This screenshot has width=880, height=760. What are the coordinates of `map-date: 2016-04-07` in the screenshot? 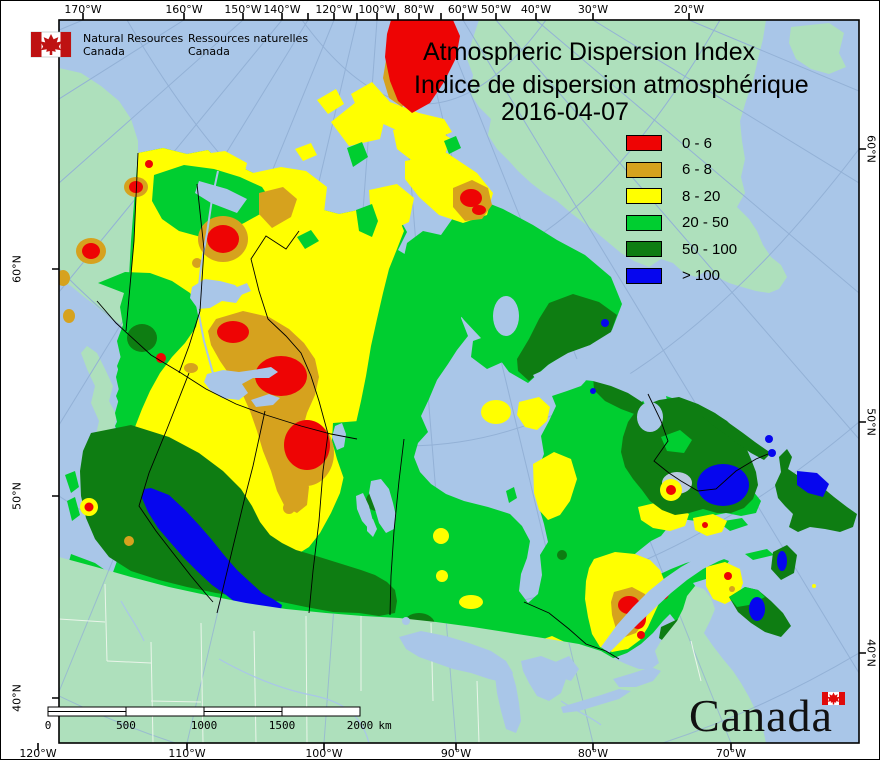 It's located at (565, 112).